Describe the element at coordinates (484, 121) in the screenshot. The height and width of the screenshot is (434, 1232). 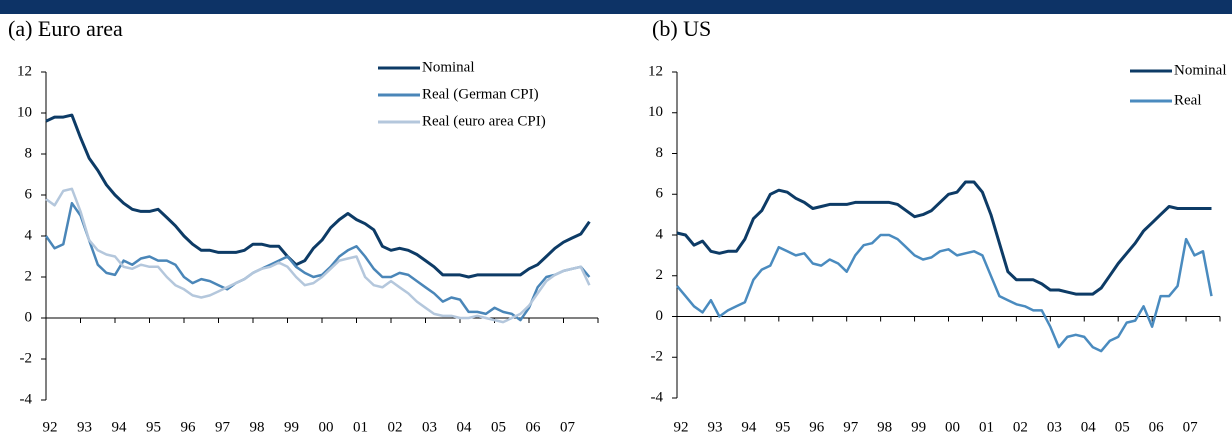
I see `legend-label: Real (euro area CPI)` at that location.